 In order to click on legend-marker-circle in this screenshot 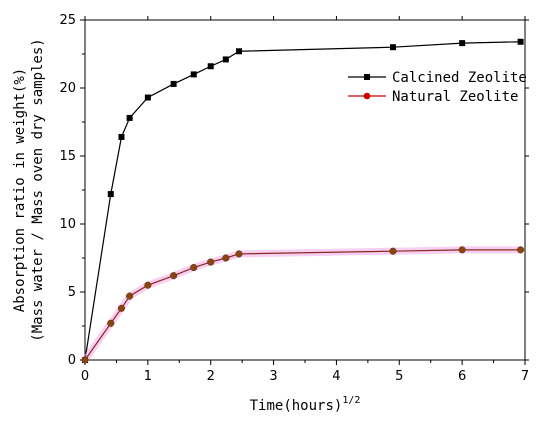, I will do `click(367, 96)`.